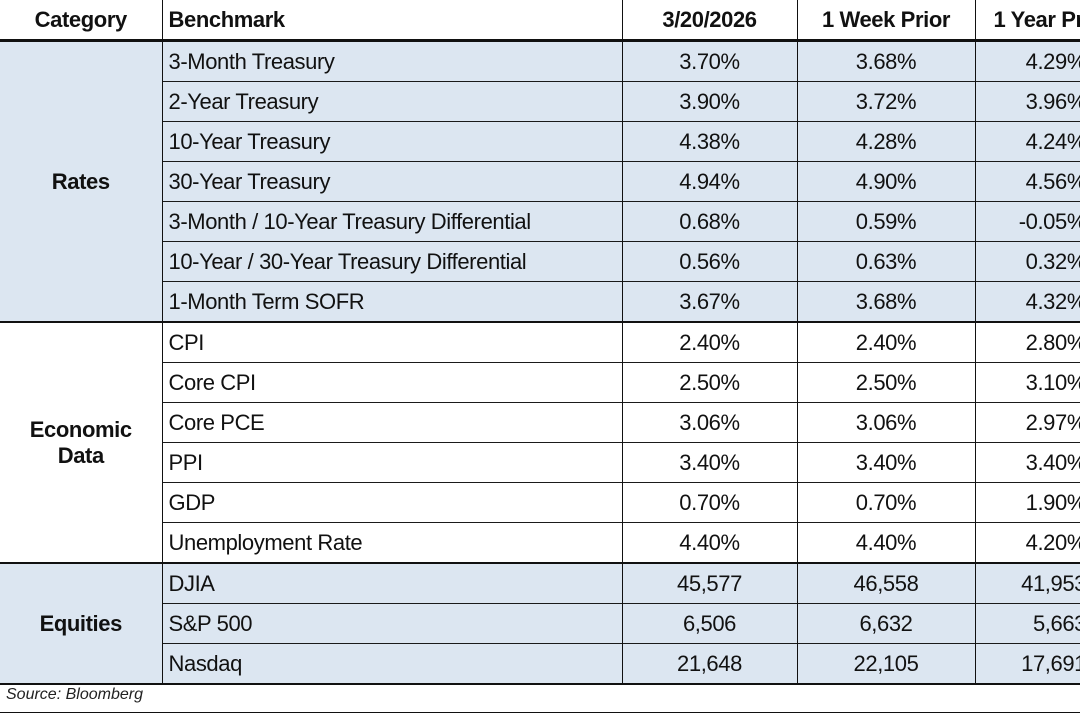 Image resolution: width=1080 pixels, height=715 pixels. I want to click on bottom-rule, so click(540, 712).